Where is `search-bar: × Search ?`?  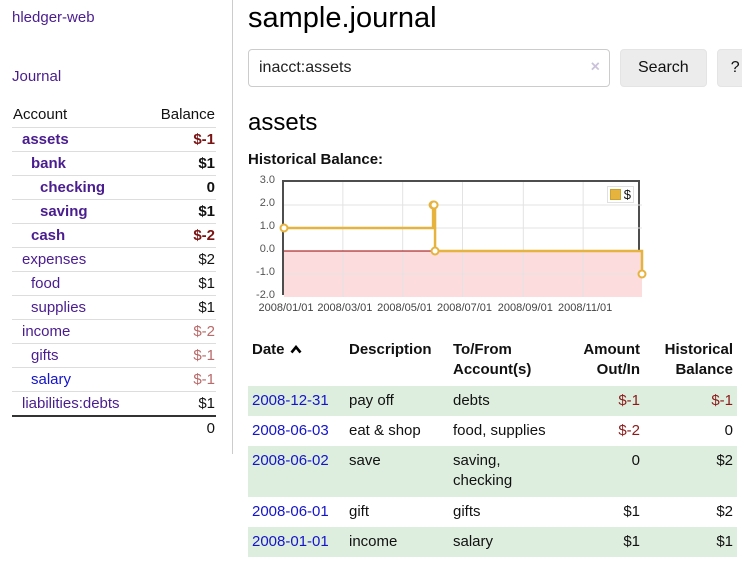
search-bar: × Search ? is located at coordinates (495, 68).